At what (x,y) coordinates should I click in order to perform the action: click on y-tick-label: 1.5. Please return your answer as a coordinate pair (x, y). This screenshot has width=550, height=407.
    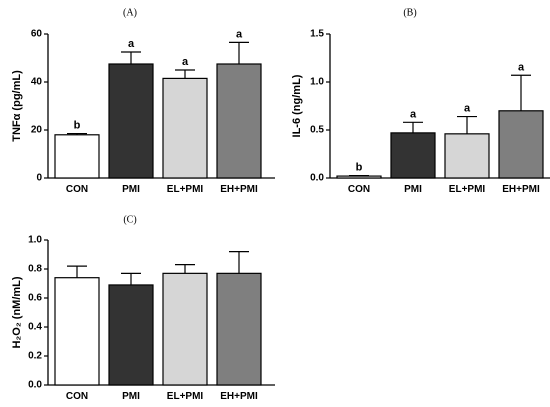
    Looking at the image, I should click on (317, 34).